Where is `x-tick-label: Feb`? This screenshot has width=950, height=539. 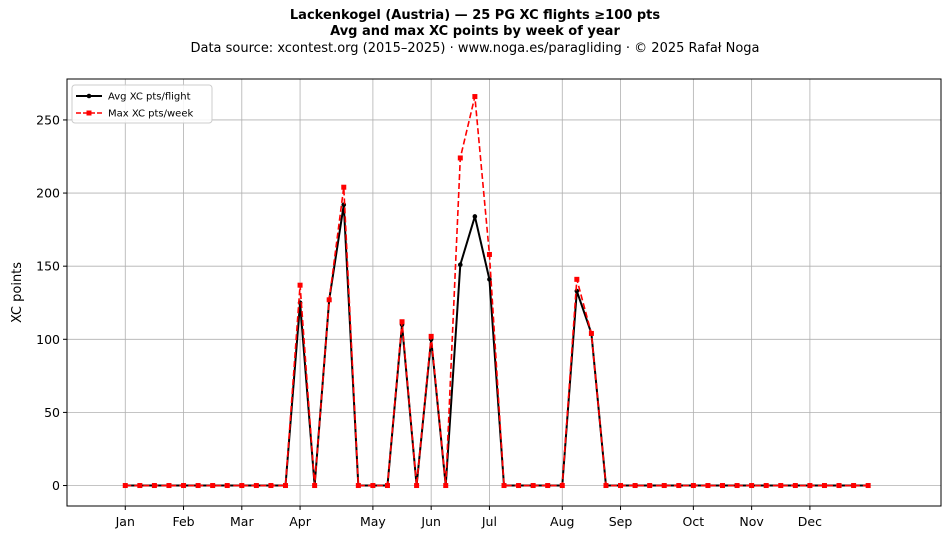
x-tick-label: Feb is located at coordinates (183, 521).